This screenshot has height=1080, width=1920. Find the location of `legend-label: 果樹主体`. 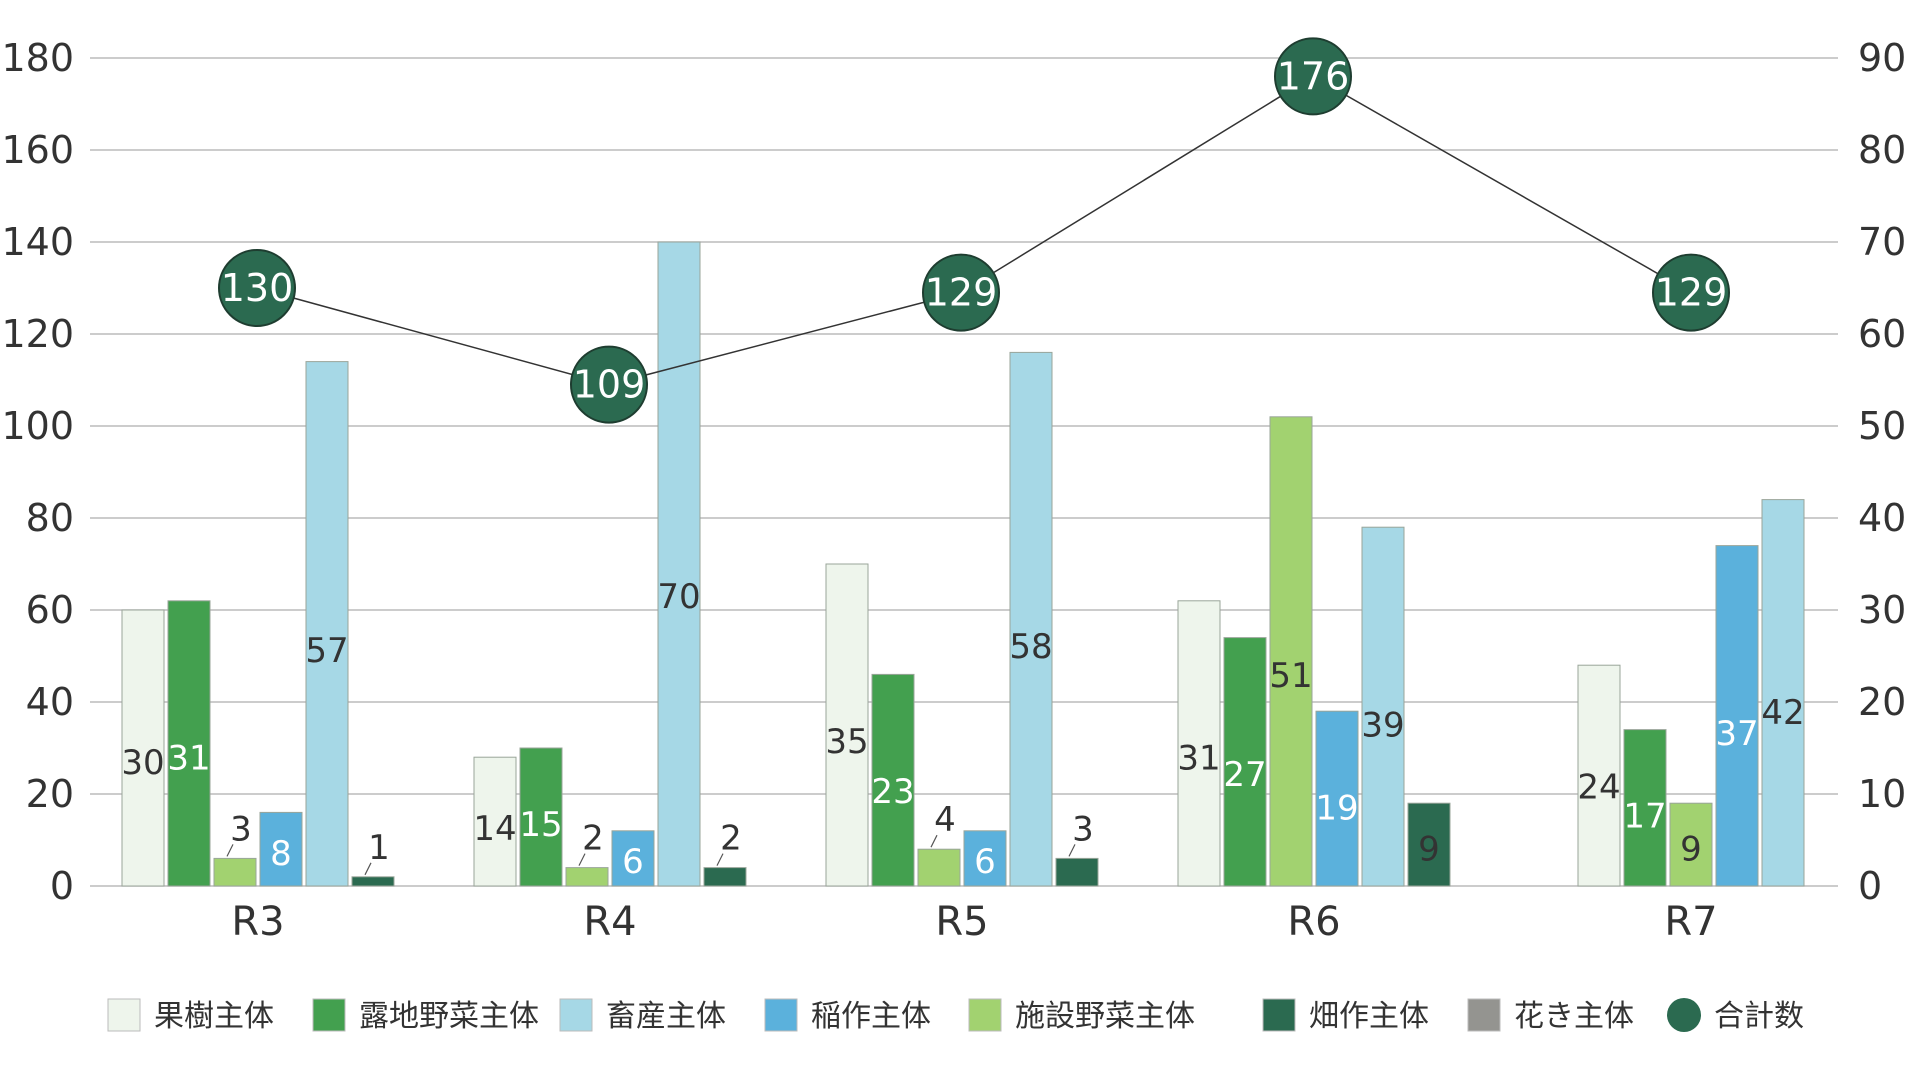

legend-label: 果樹主体 is located at coordinates (214, 1016).